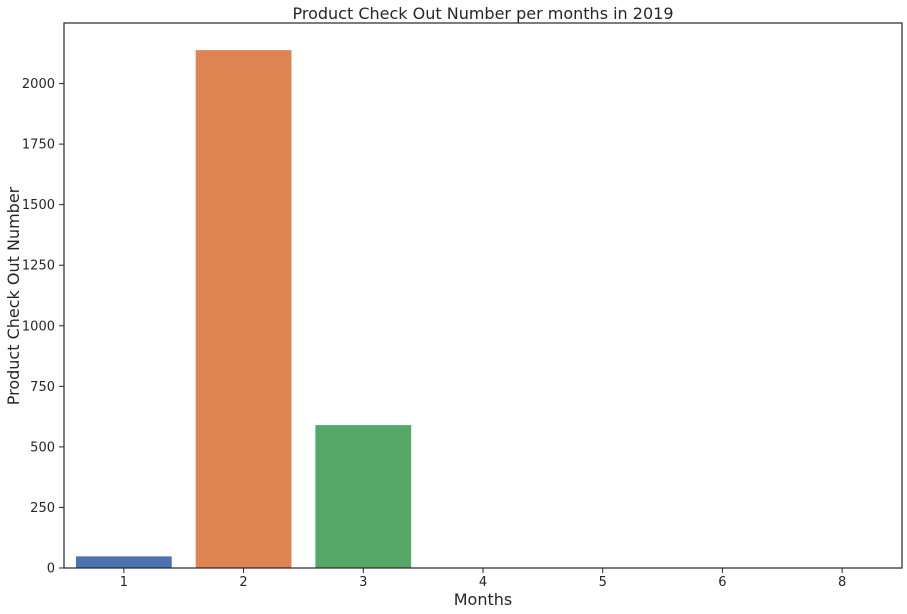 The image size is (907, 614). Describe the element at coordinates (722, 582) in the screenshot. I see `x-tick-label: 6` at that location.